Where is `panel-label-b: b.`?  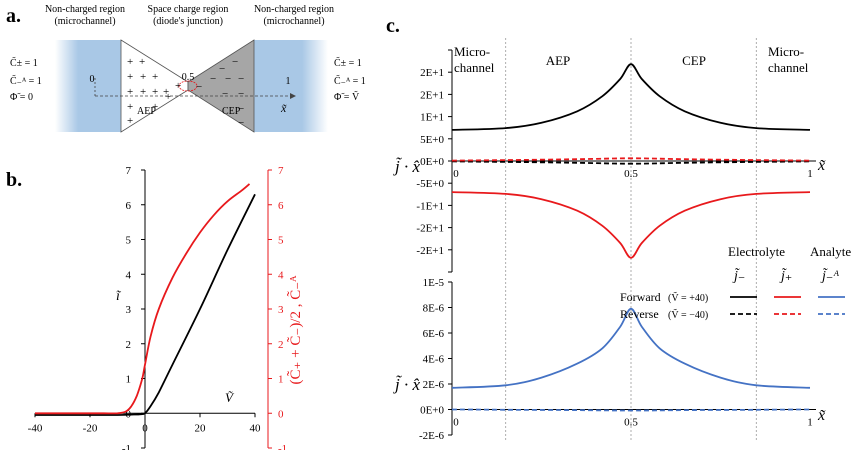 panel-label-b: b. is located at coordinates (14, 180).